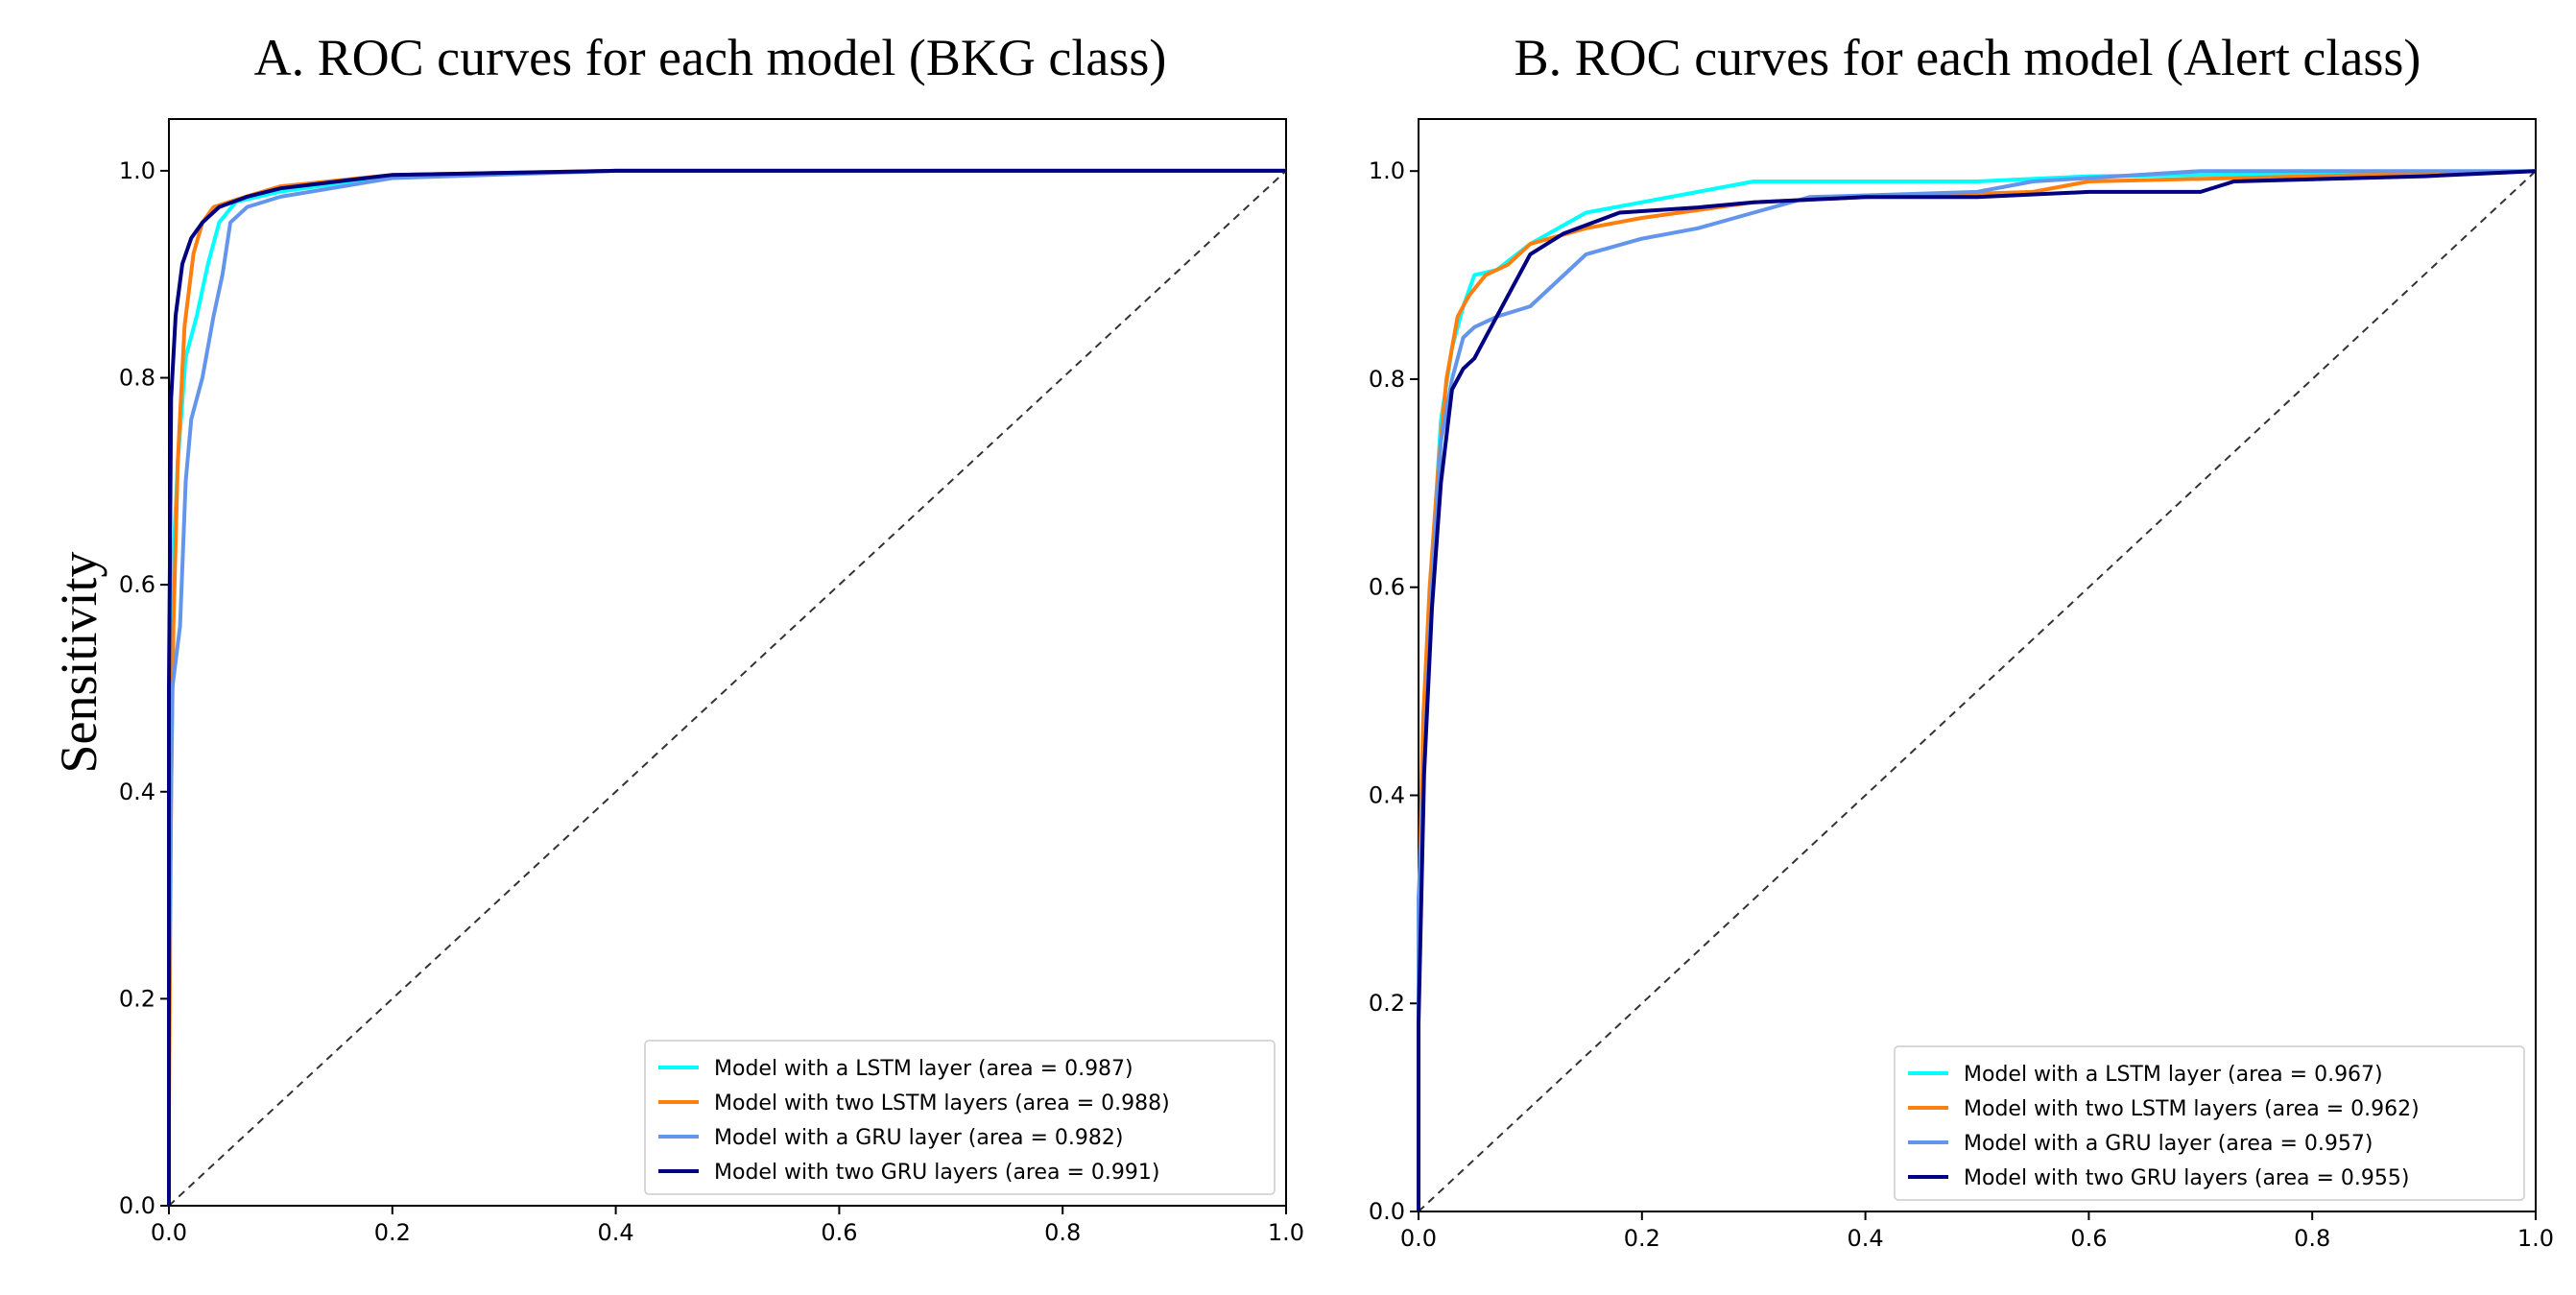 The height and width of the screenshot is (1295, 2576). I want to click on panel-b-ytick-label: 0.4, so click(1387, 795).